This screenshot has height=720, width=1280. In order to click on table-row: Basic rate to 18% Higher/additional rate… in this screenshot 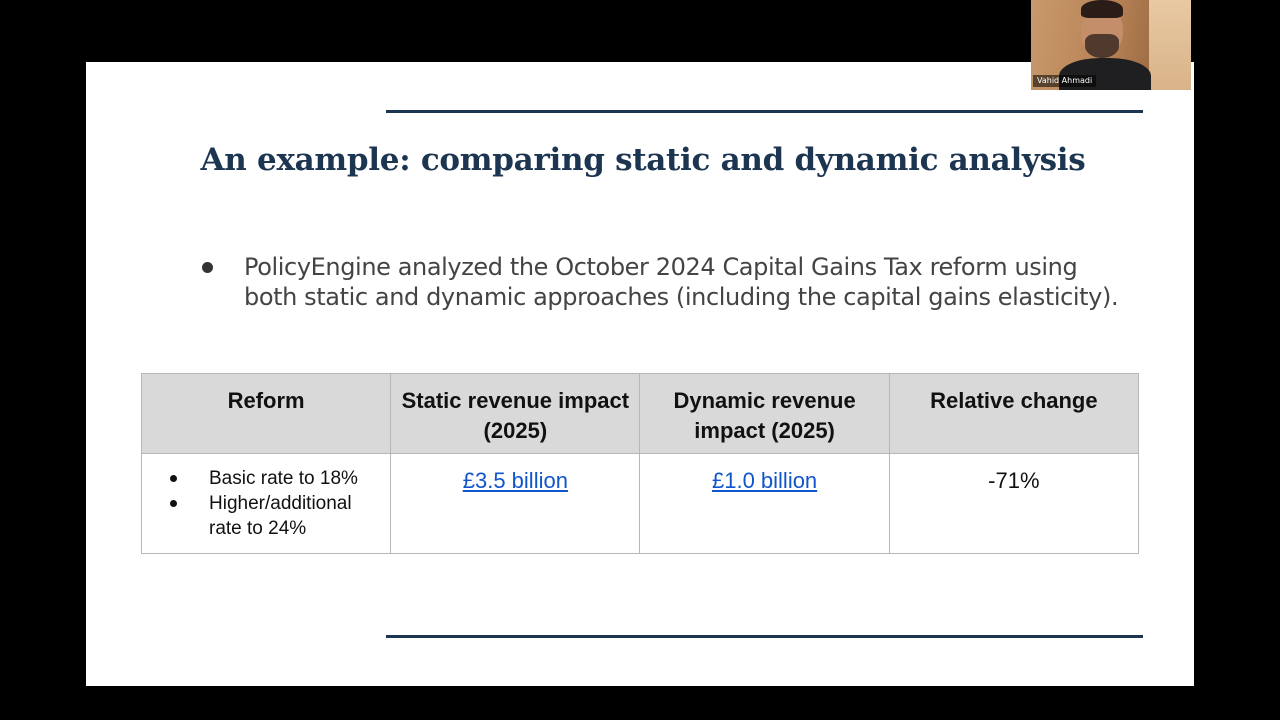, I will do `click(640, 503)`.